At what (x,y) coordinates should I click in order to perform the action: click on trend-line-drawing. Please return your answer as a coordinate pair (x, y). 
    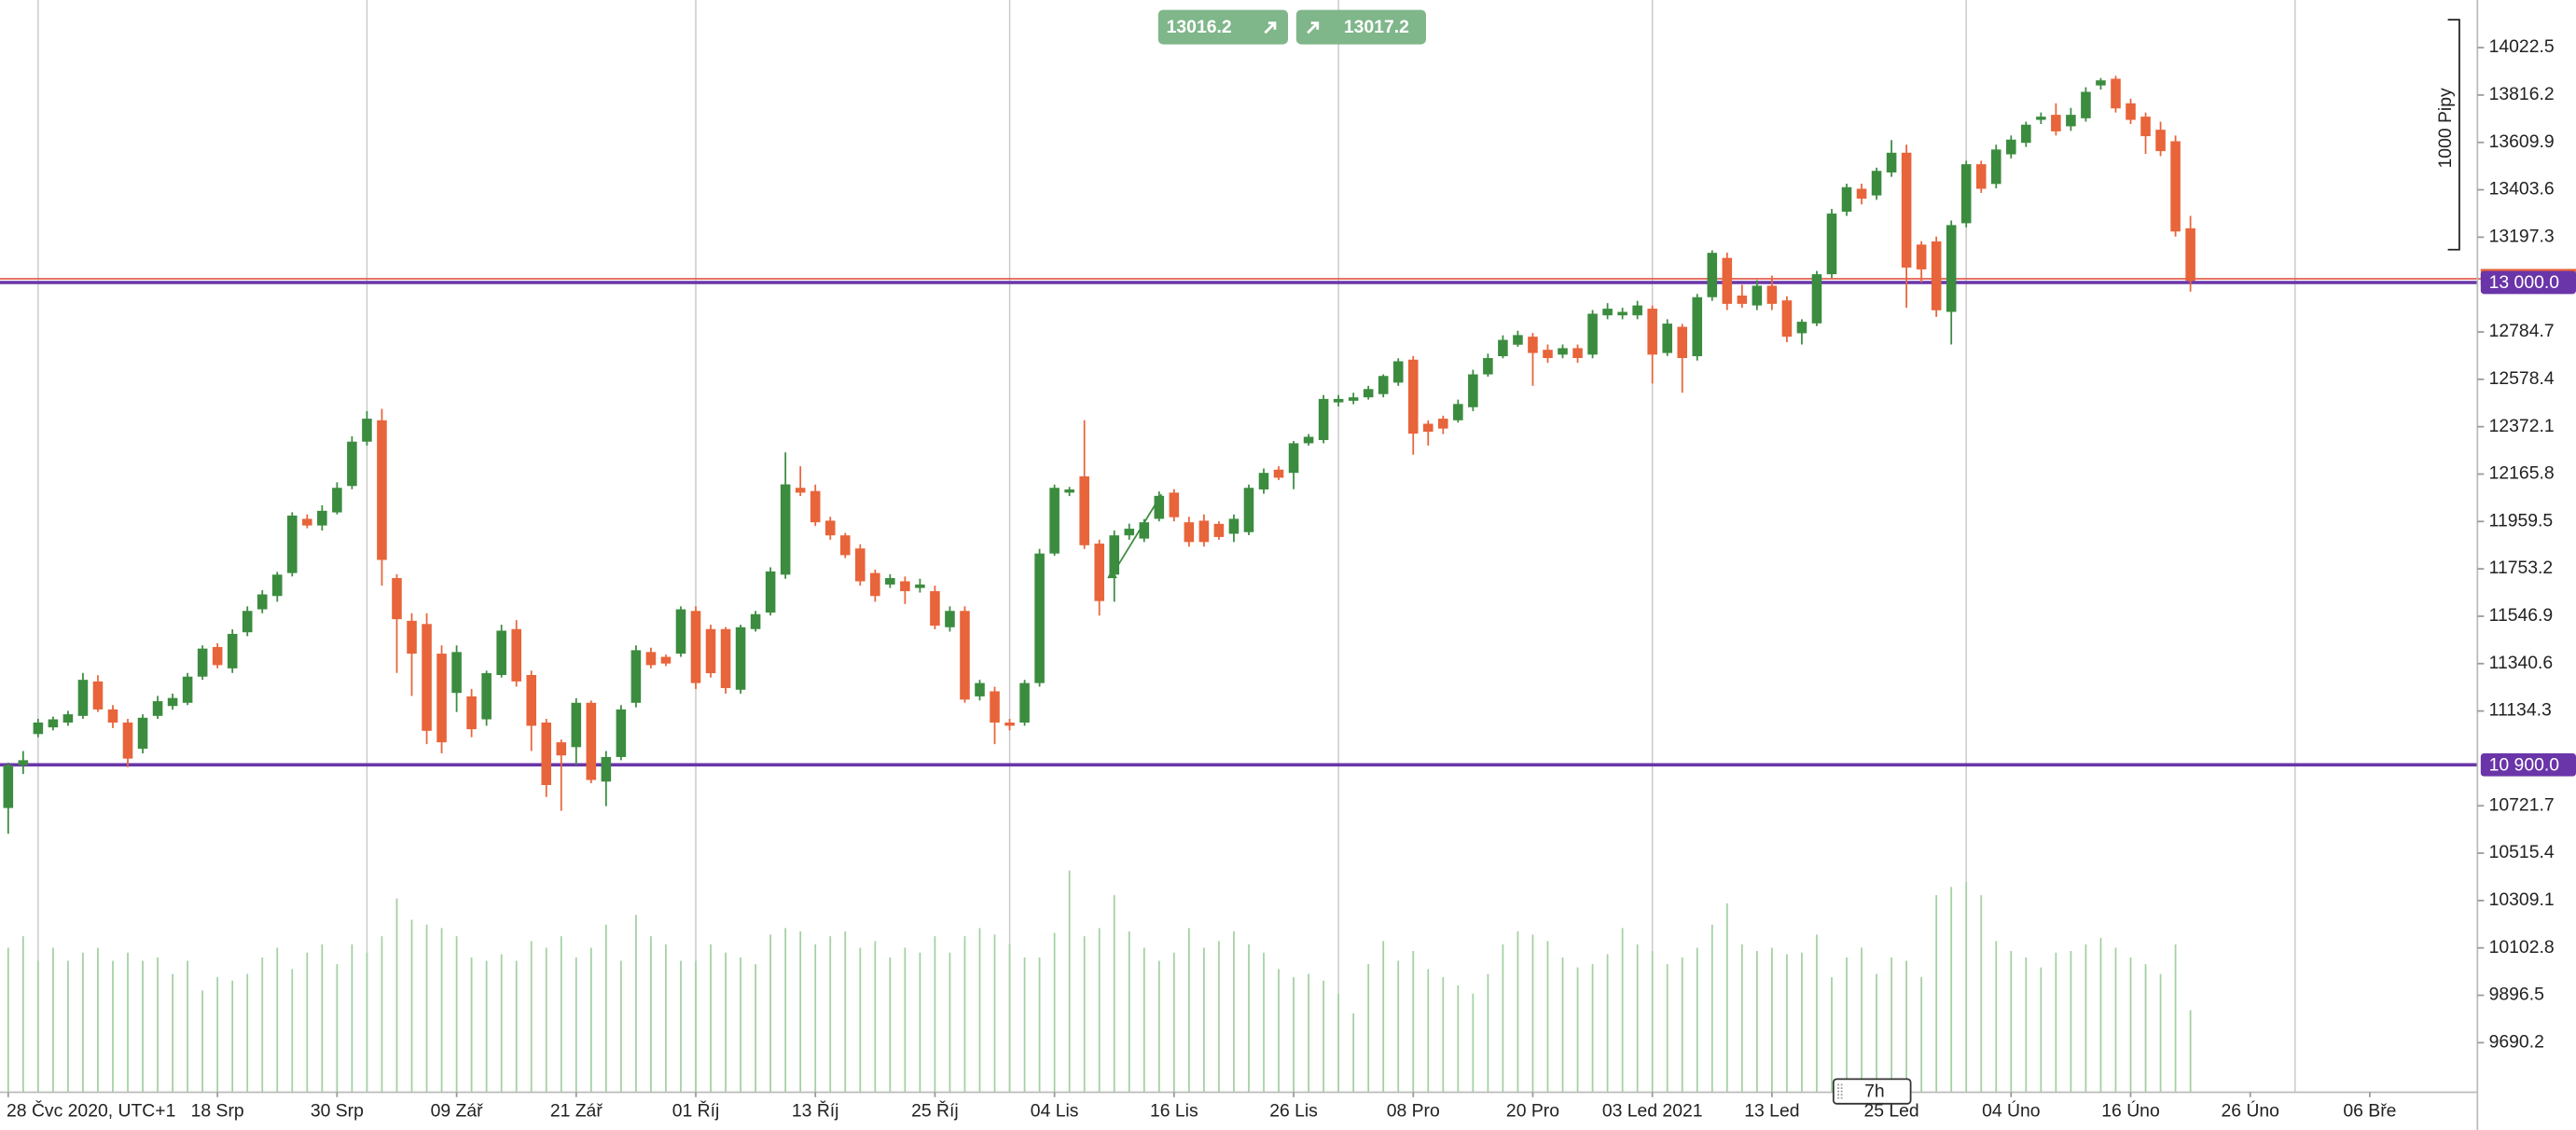
    Looking at the image, I should click on (1137, 535).